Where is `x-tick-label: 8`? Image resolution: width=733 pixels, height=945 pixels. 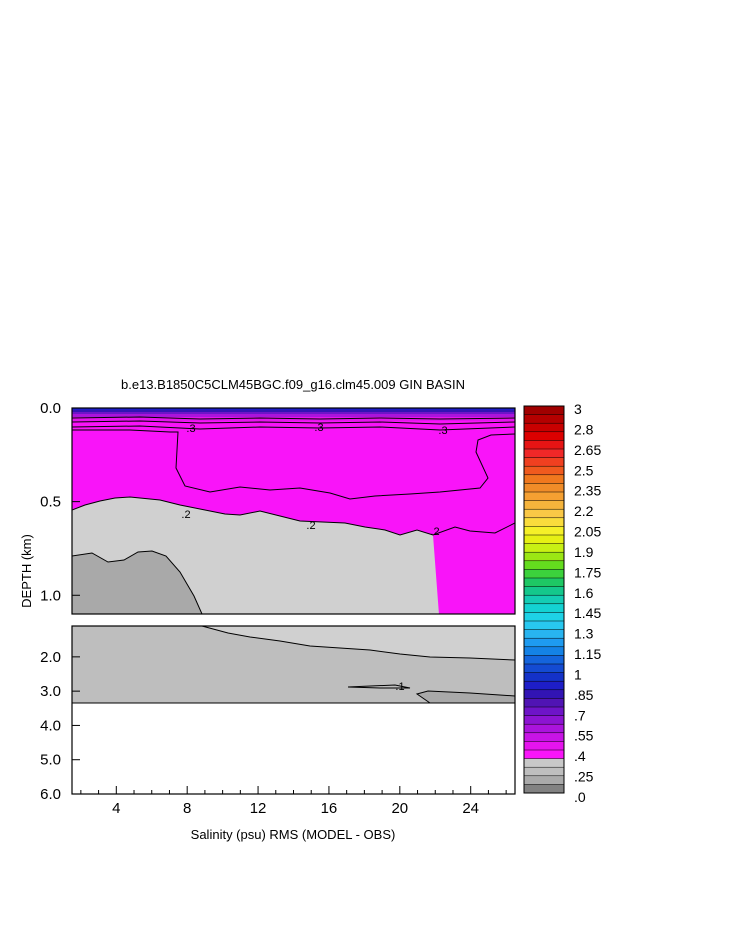
x-tick-label: 8 is located at coordinates (187, 808).